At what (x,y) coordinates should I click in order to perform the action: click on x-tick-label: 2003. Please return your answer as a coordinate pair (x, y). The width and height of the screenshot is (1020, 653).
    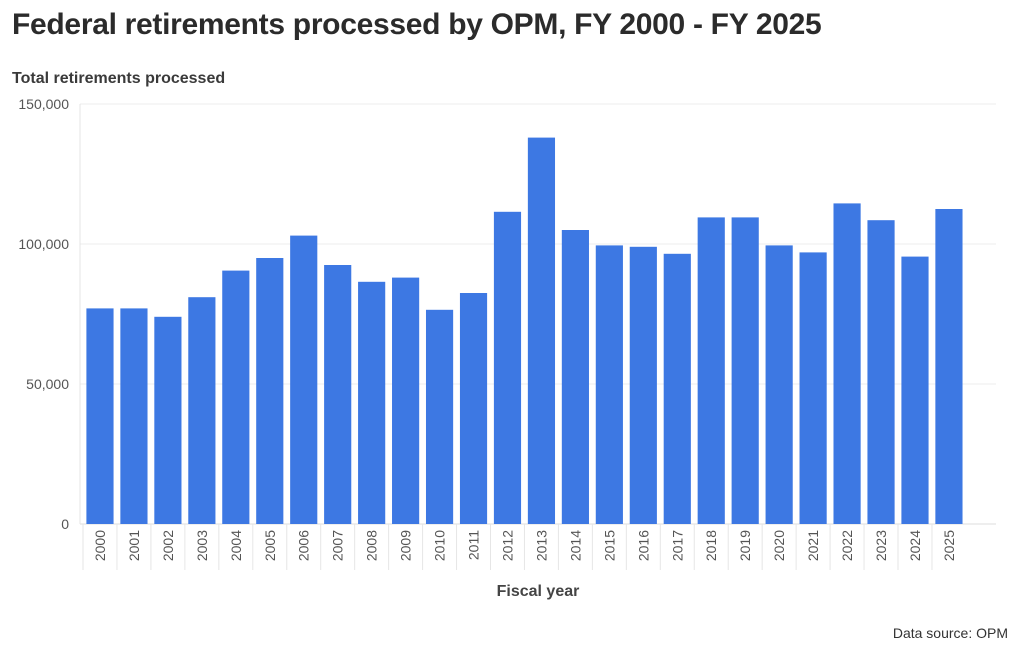
    Looking at the image, I should click on (202, 545).